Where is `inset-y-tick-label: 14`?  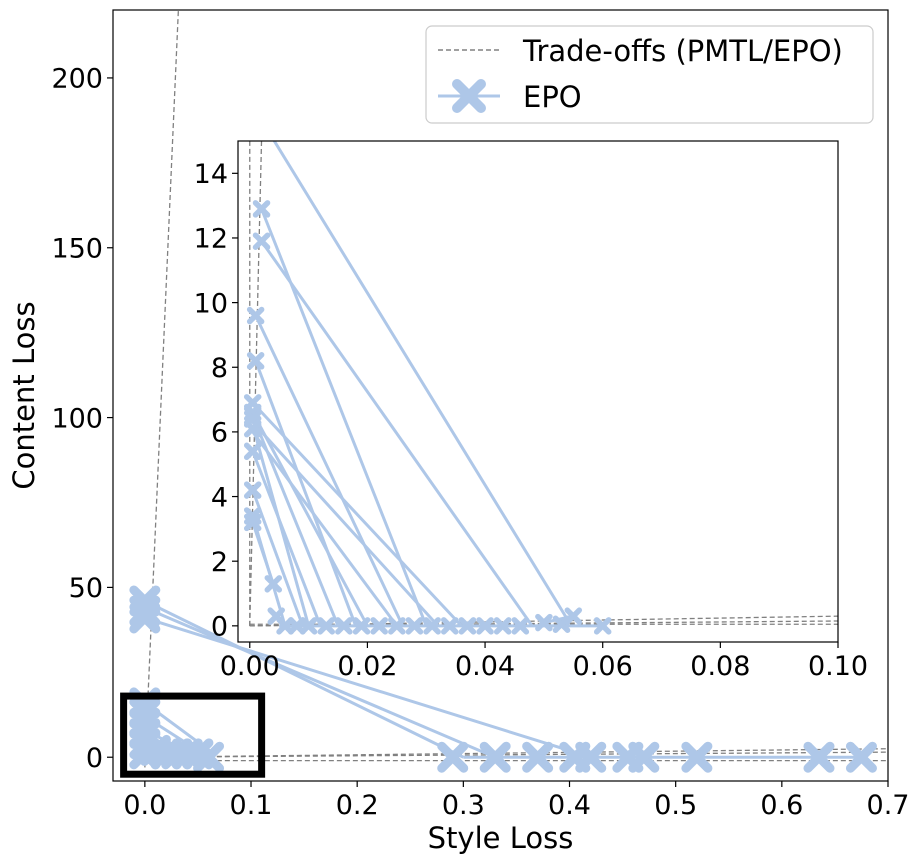
inset-y-tick-label: 14 is located at coordinates (211, 174).